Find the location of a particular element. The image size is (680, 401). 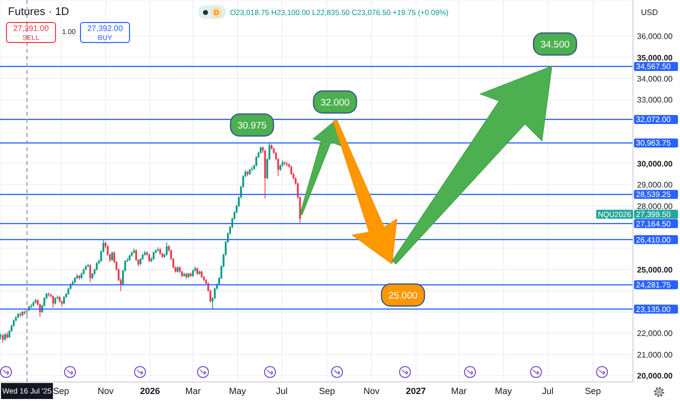

annotation: 27,391.00 is located at coordinates (31, 28).